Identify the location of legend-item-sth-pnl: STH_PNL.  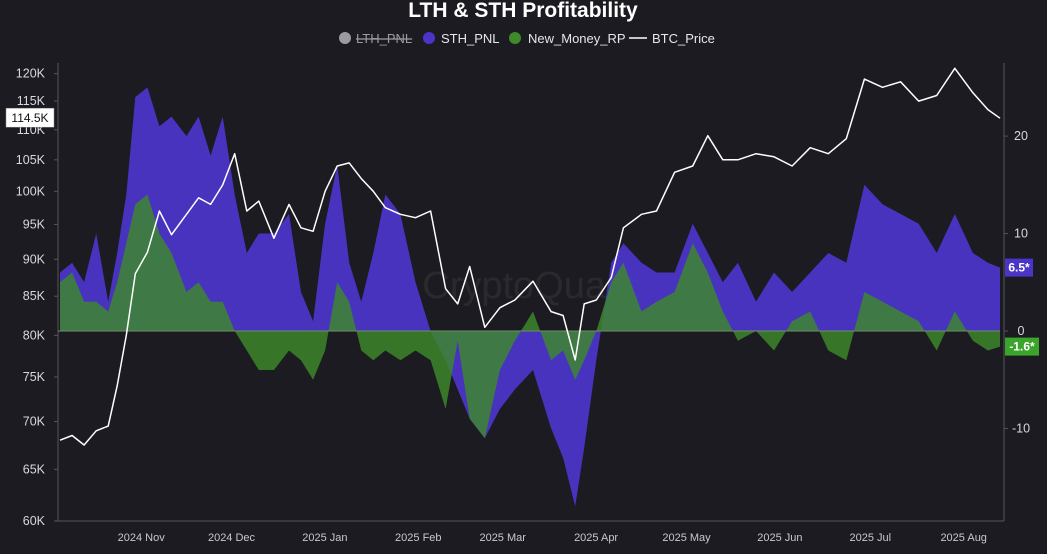
(461, 38).